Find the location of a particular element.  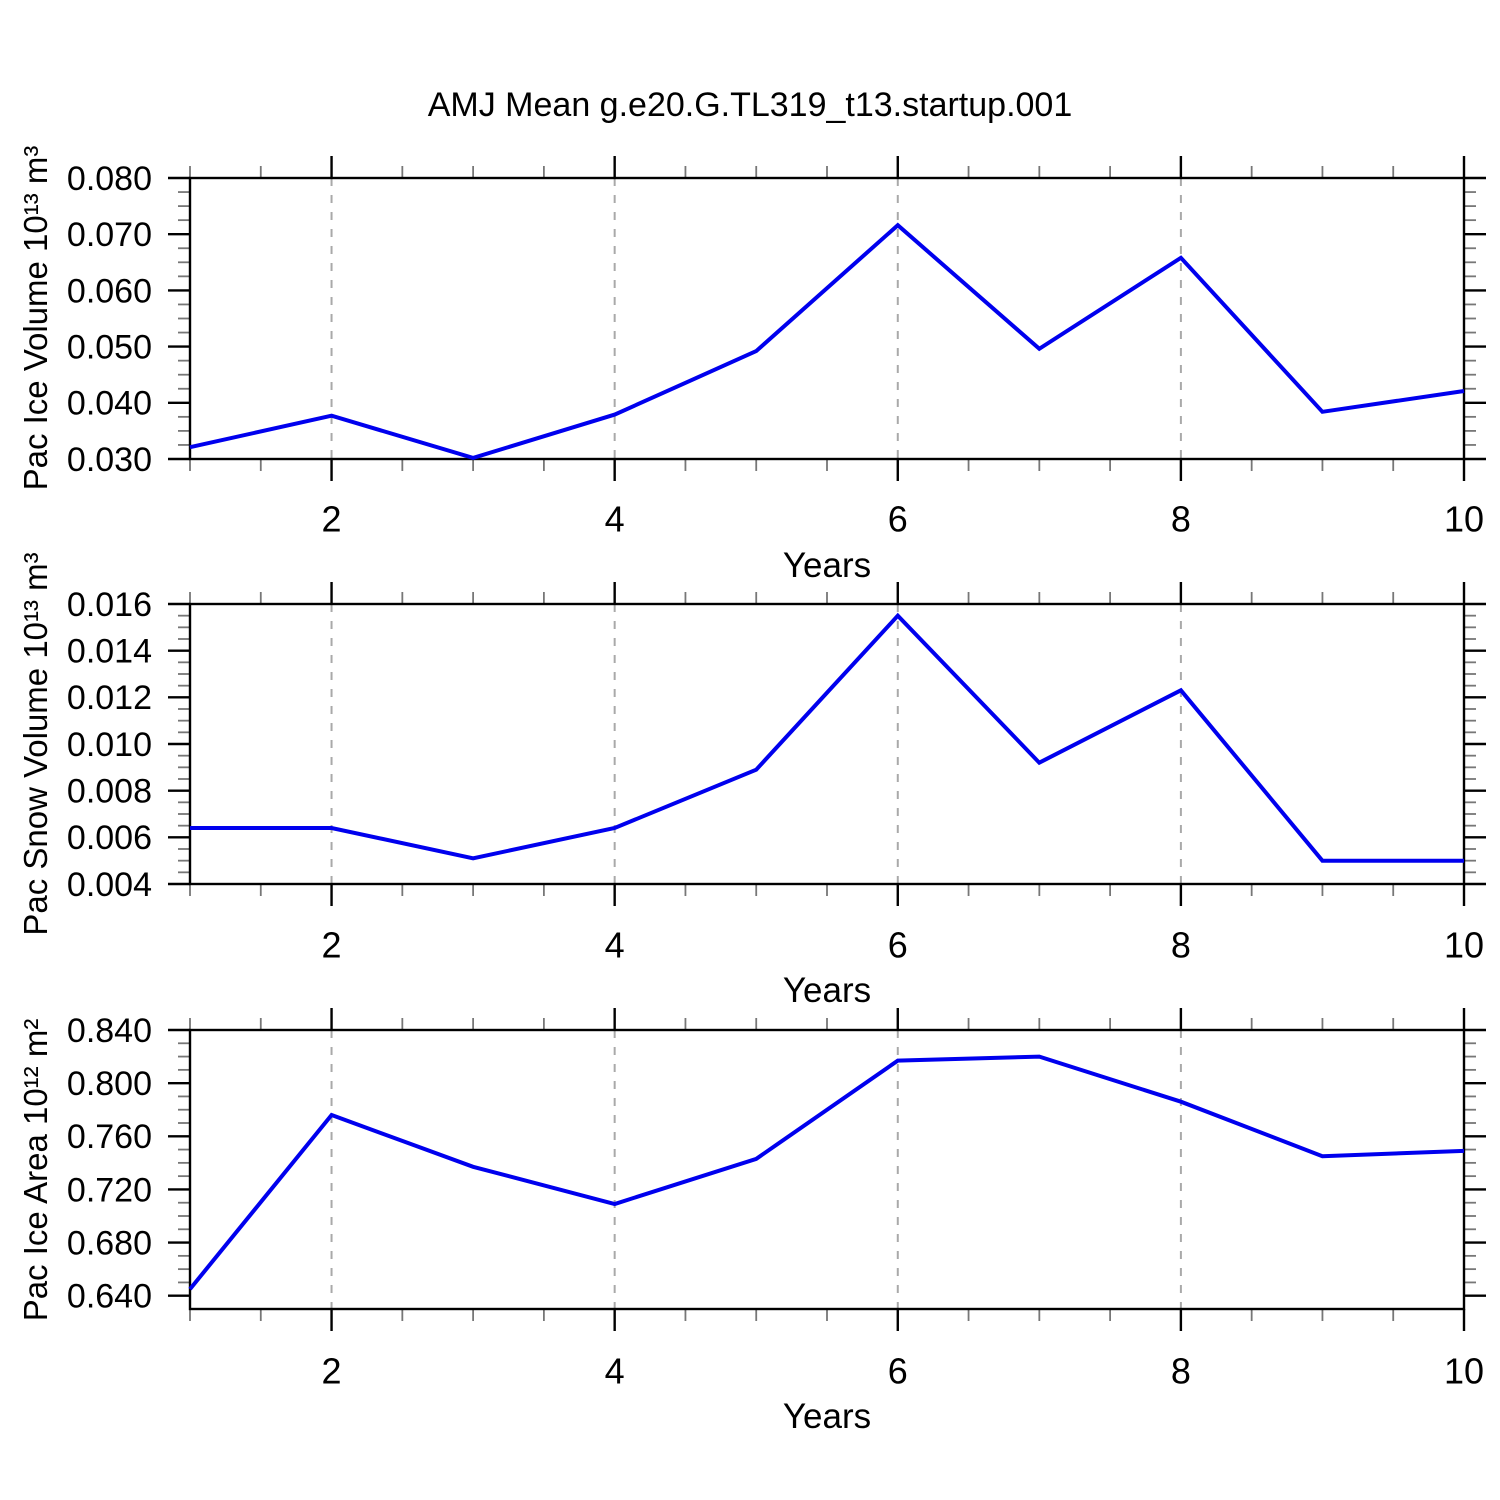

y-tick-label: 0.060 is located at coordinates (109, 291).